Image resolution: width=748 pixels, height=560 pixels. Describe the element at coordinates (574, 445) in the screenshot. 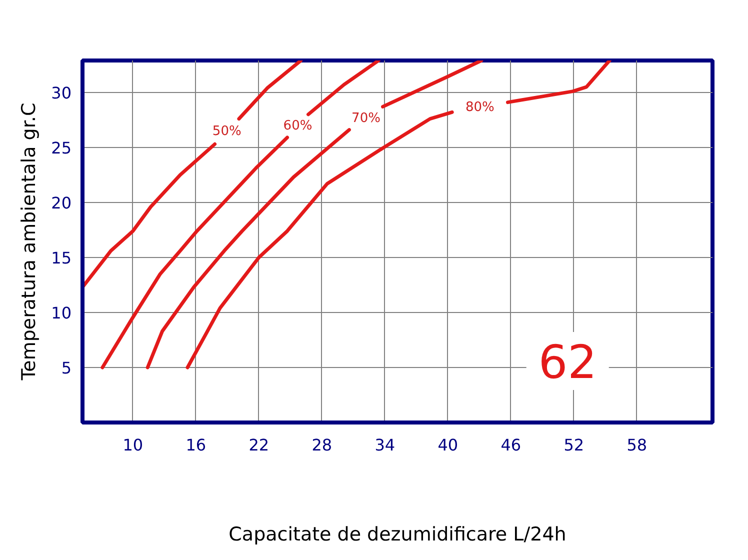

I see `x-tick-label: 52` at that location.